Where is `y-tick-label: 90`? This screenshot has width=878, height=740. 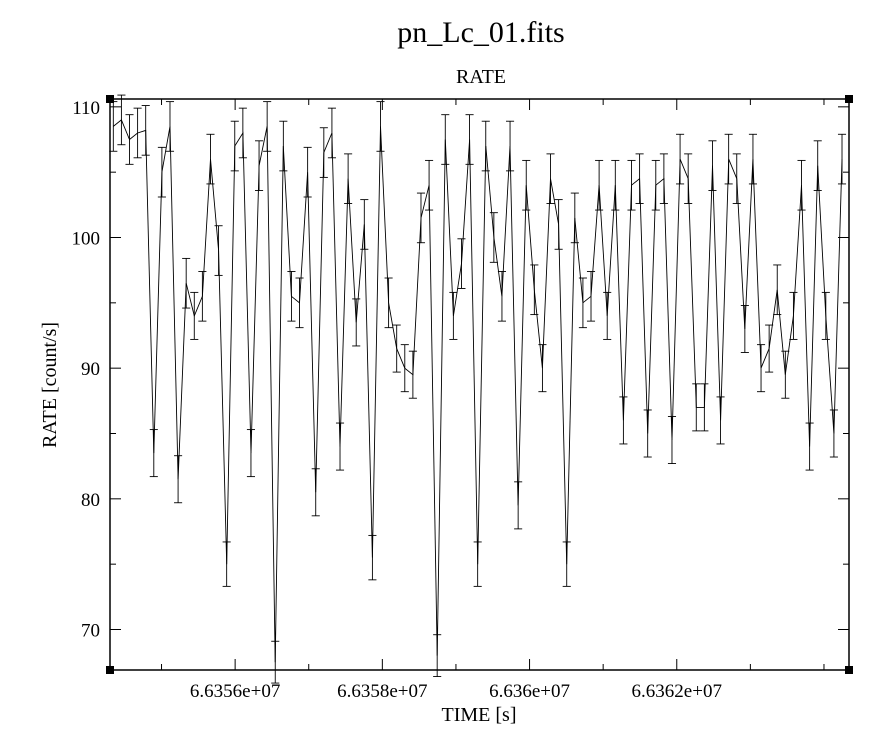 y-tick-label: 90 is located at coordinates (90, 369).